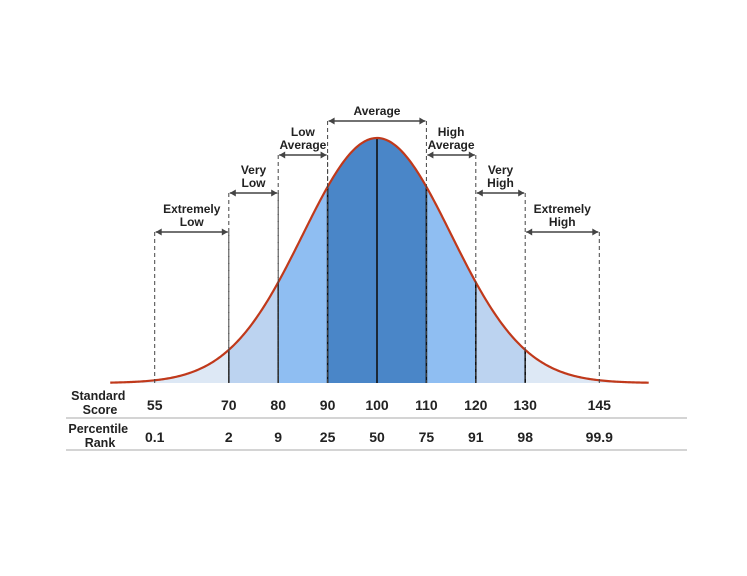  Describe the element at coordinates (430, 155) in the screenshot. I see `arrowhead-4a` at that location.